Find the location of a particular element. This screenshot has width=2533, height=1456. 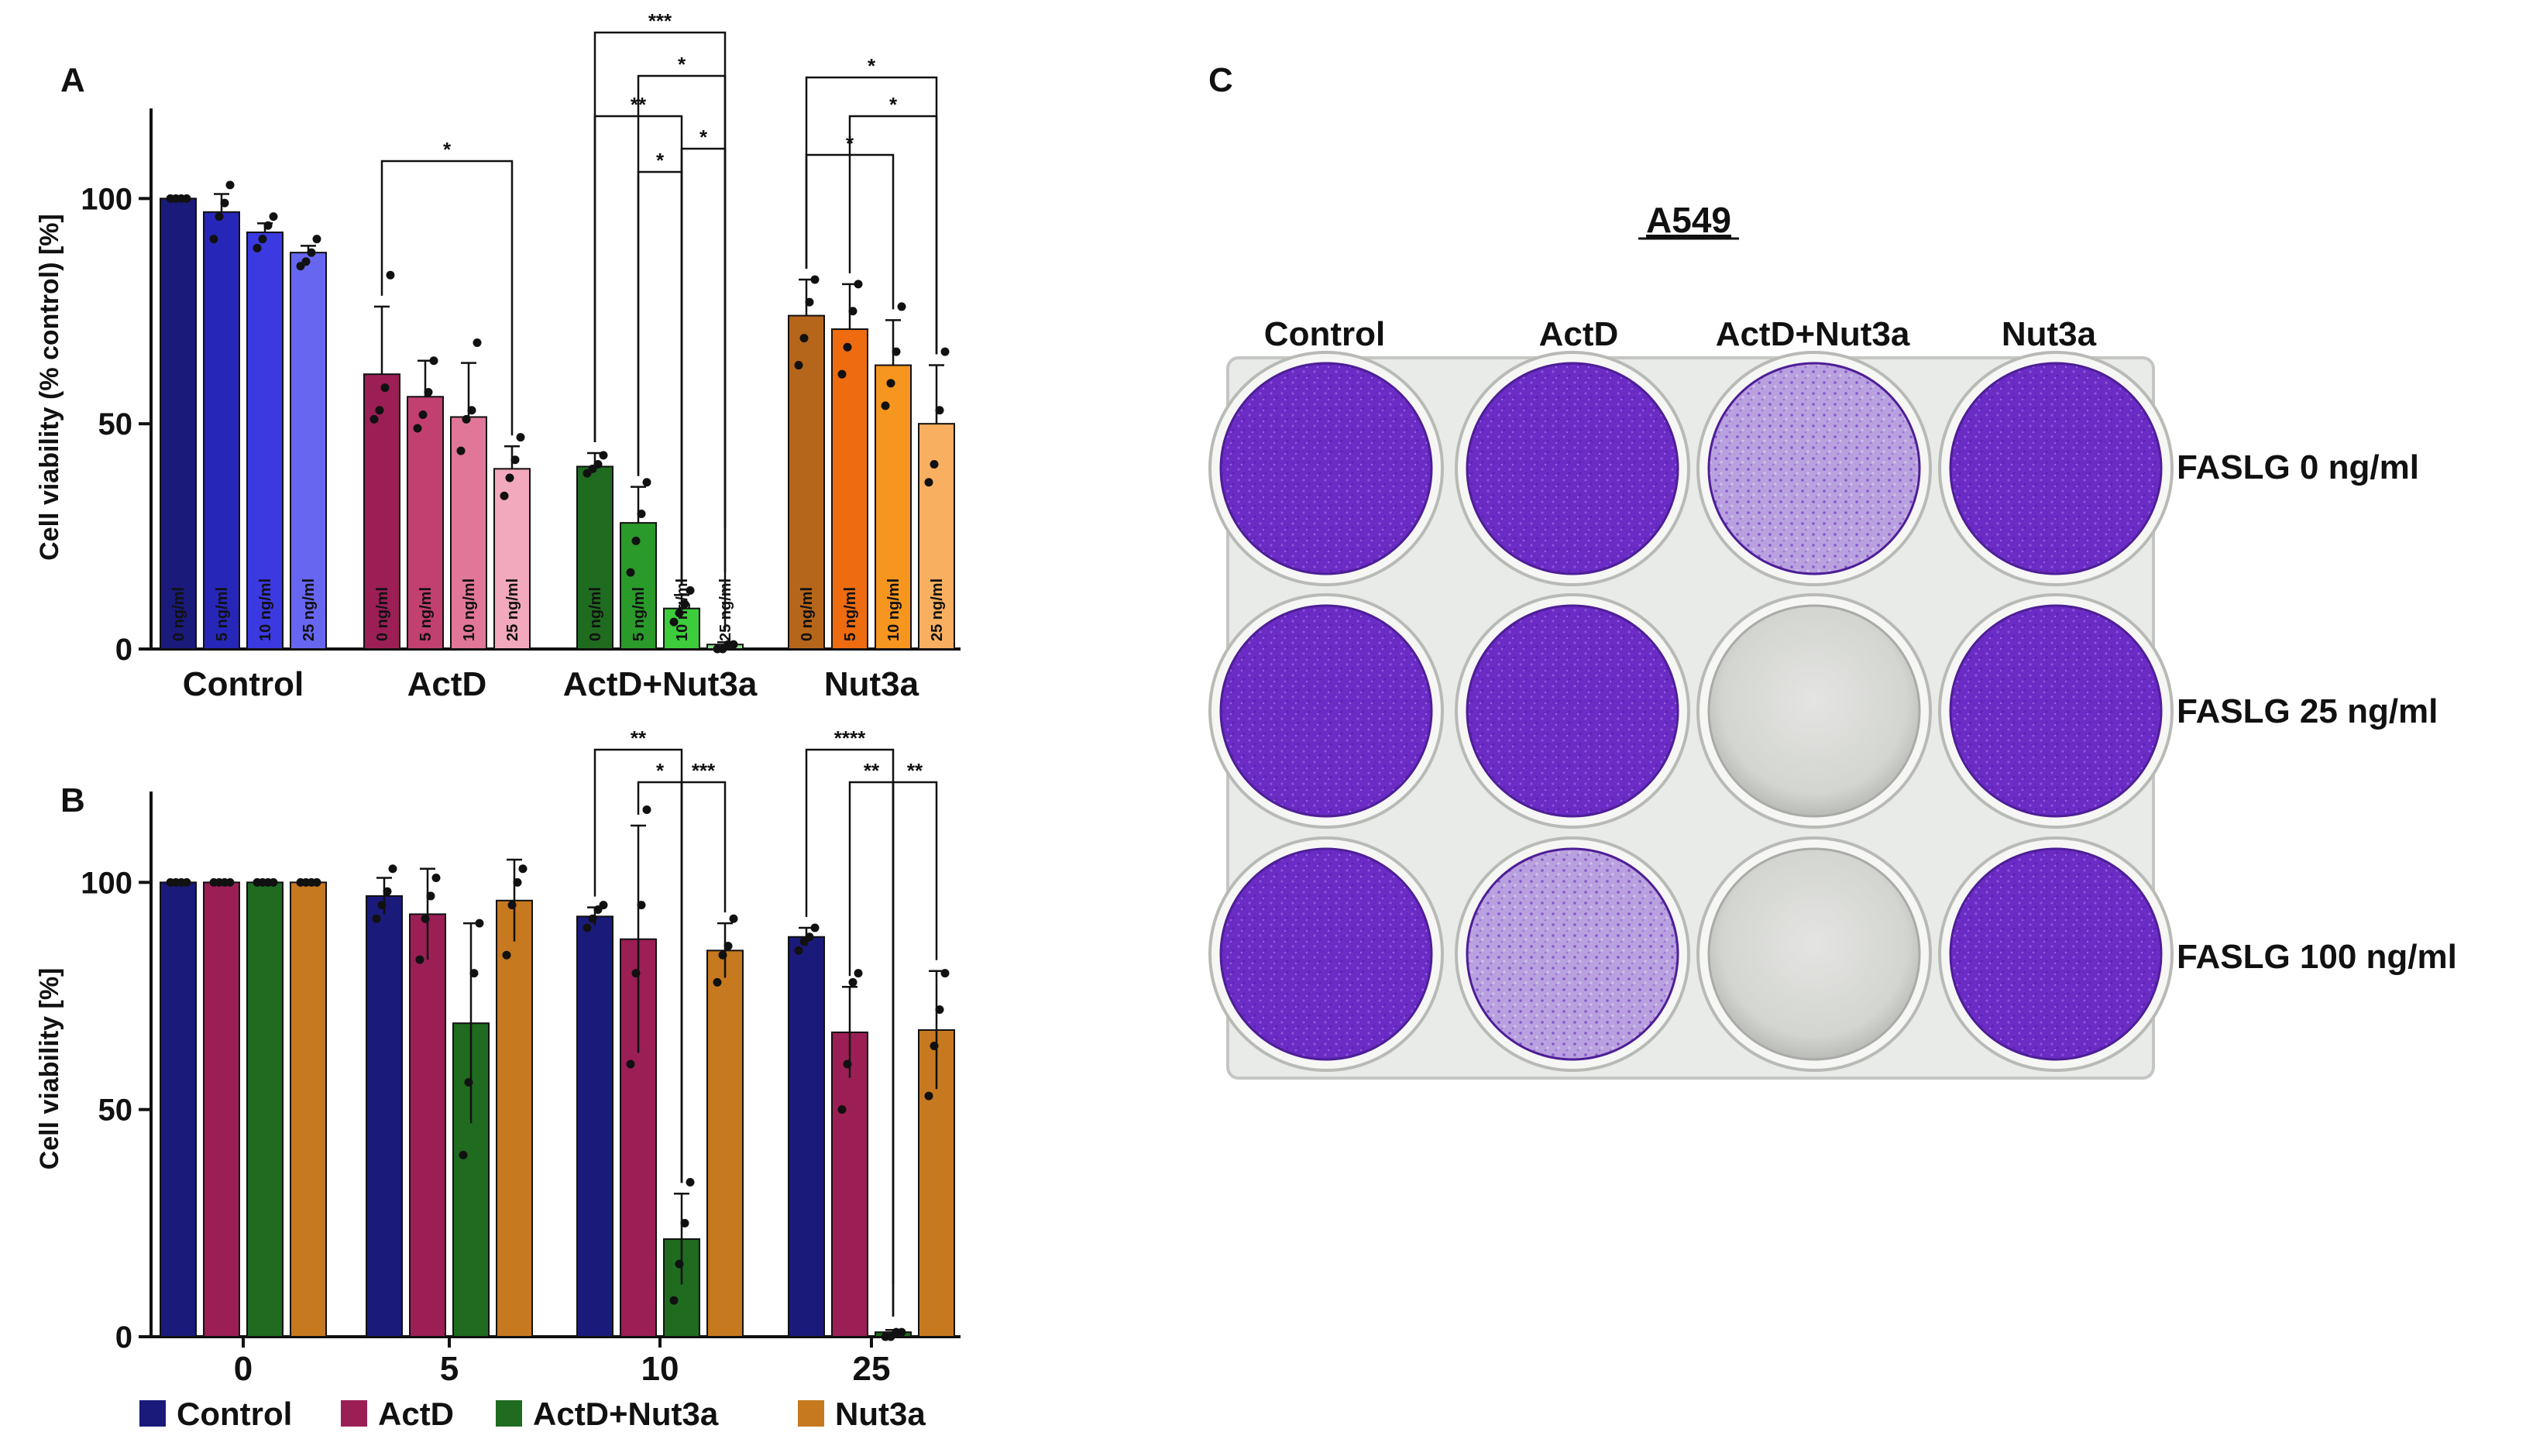

column-label-actd-nut3a: ActD+Nut3a is located at coordinates (1813, 334).